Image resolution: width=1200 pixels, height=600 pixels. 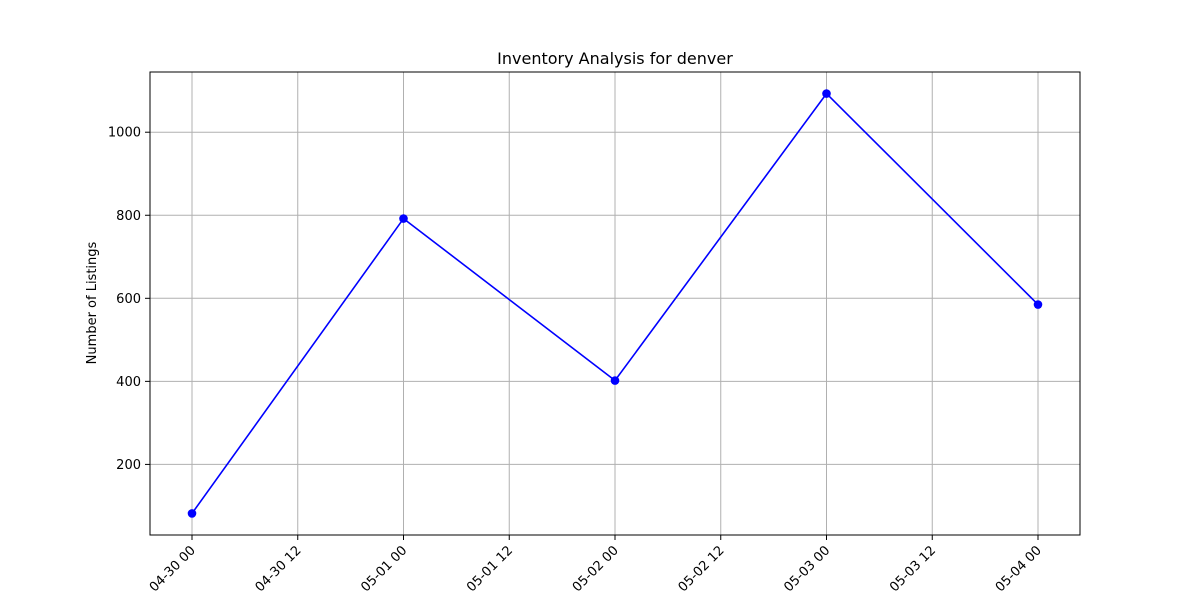 What do you see at coordinates (279, 569) in the screenshot?
I see `x-tick-label: 04-30 12` at bounding box center [279, 569].